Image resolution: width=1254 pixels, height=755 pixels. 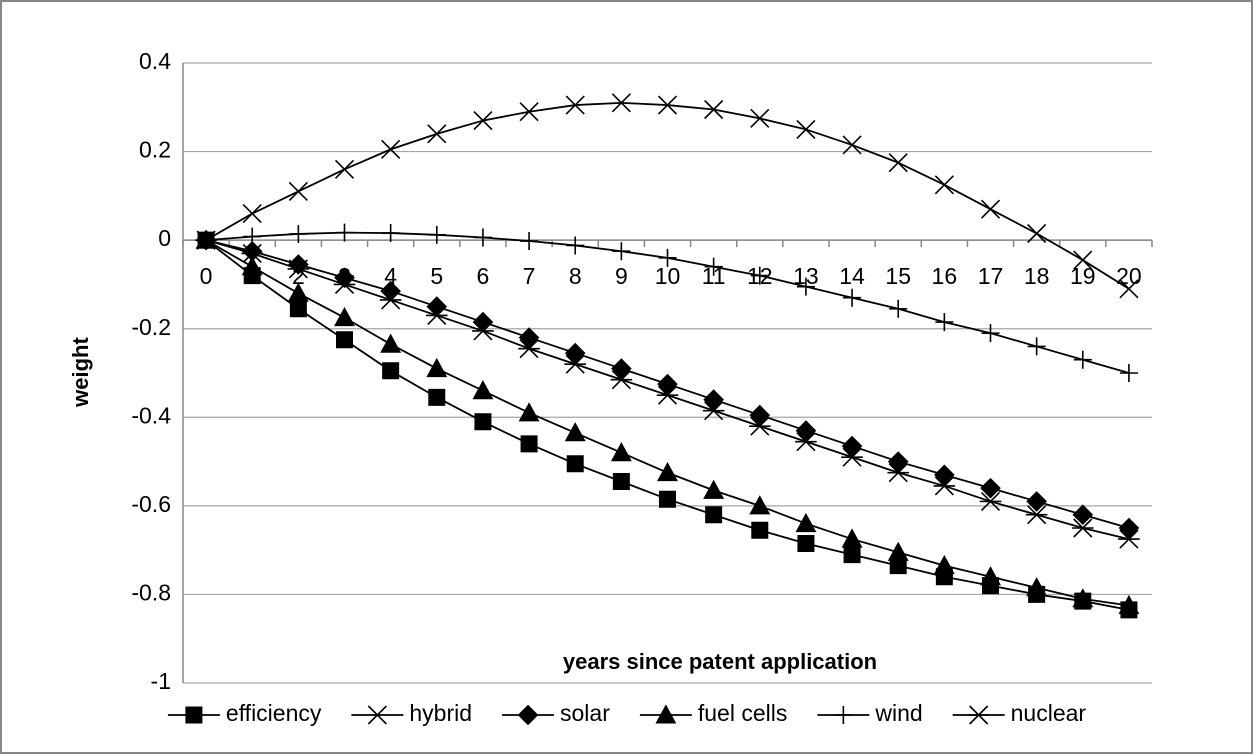 What do you see at coordinates (151, 504) in the screenshot?
I see `y-tick-label: -0.6` at bounding box center [151, 504].